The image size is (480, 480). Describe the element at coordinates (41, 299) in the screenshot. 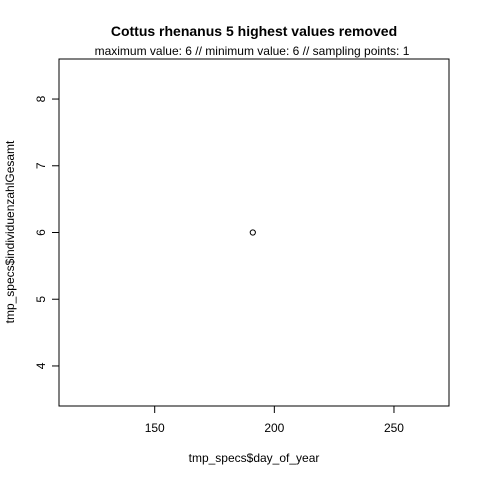

I see `y-tick-label: 5` at that location.